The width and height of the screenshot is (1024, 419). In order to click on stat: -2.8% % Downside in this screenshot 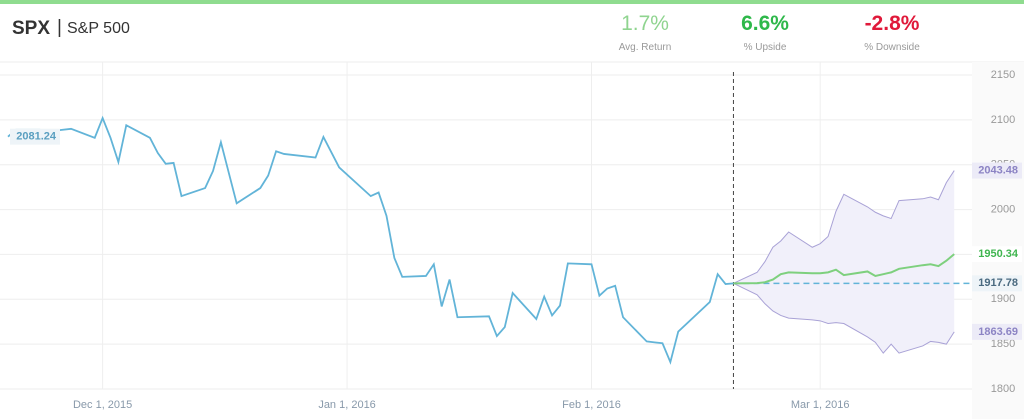, I will do `click(892, 32)`.